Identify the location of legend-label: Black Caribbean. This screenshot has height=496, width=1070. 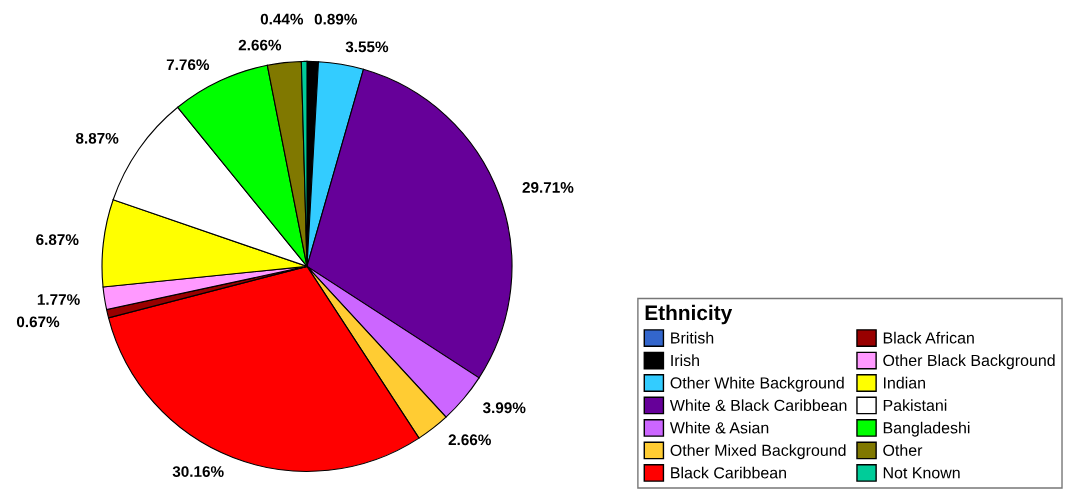
(728, 472).